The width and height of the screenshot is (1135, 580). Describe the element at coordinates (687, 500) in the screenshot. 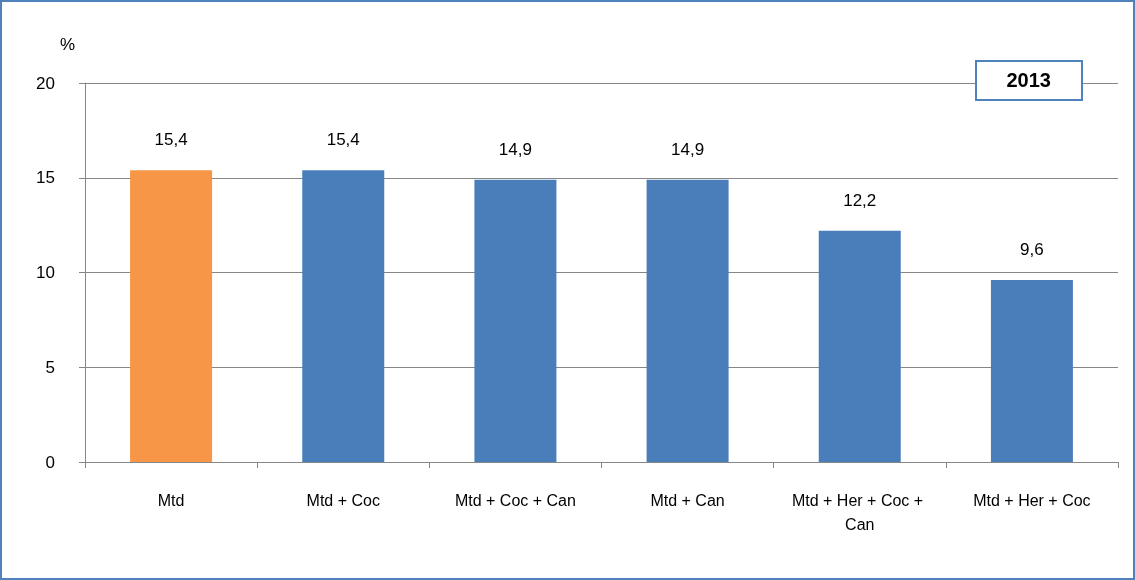

I see `x-tick-label: Mtd + Can` at that location.